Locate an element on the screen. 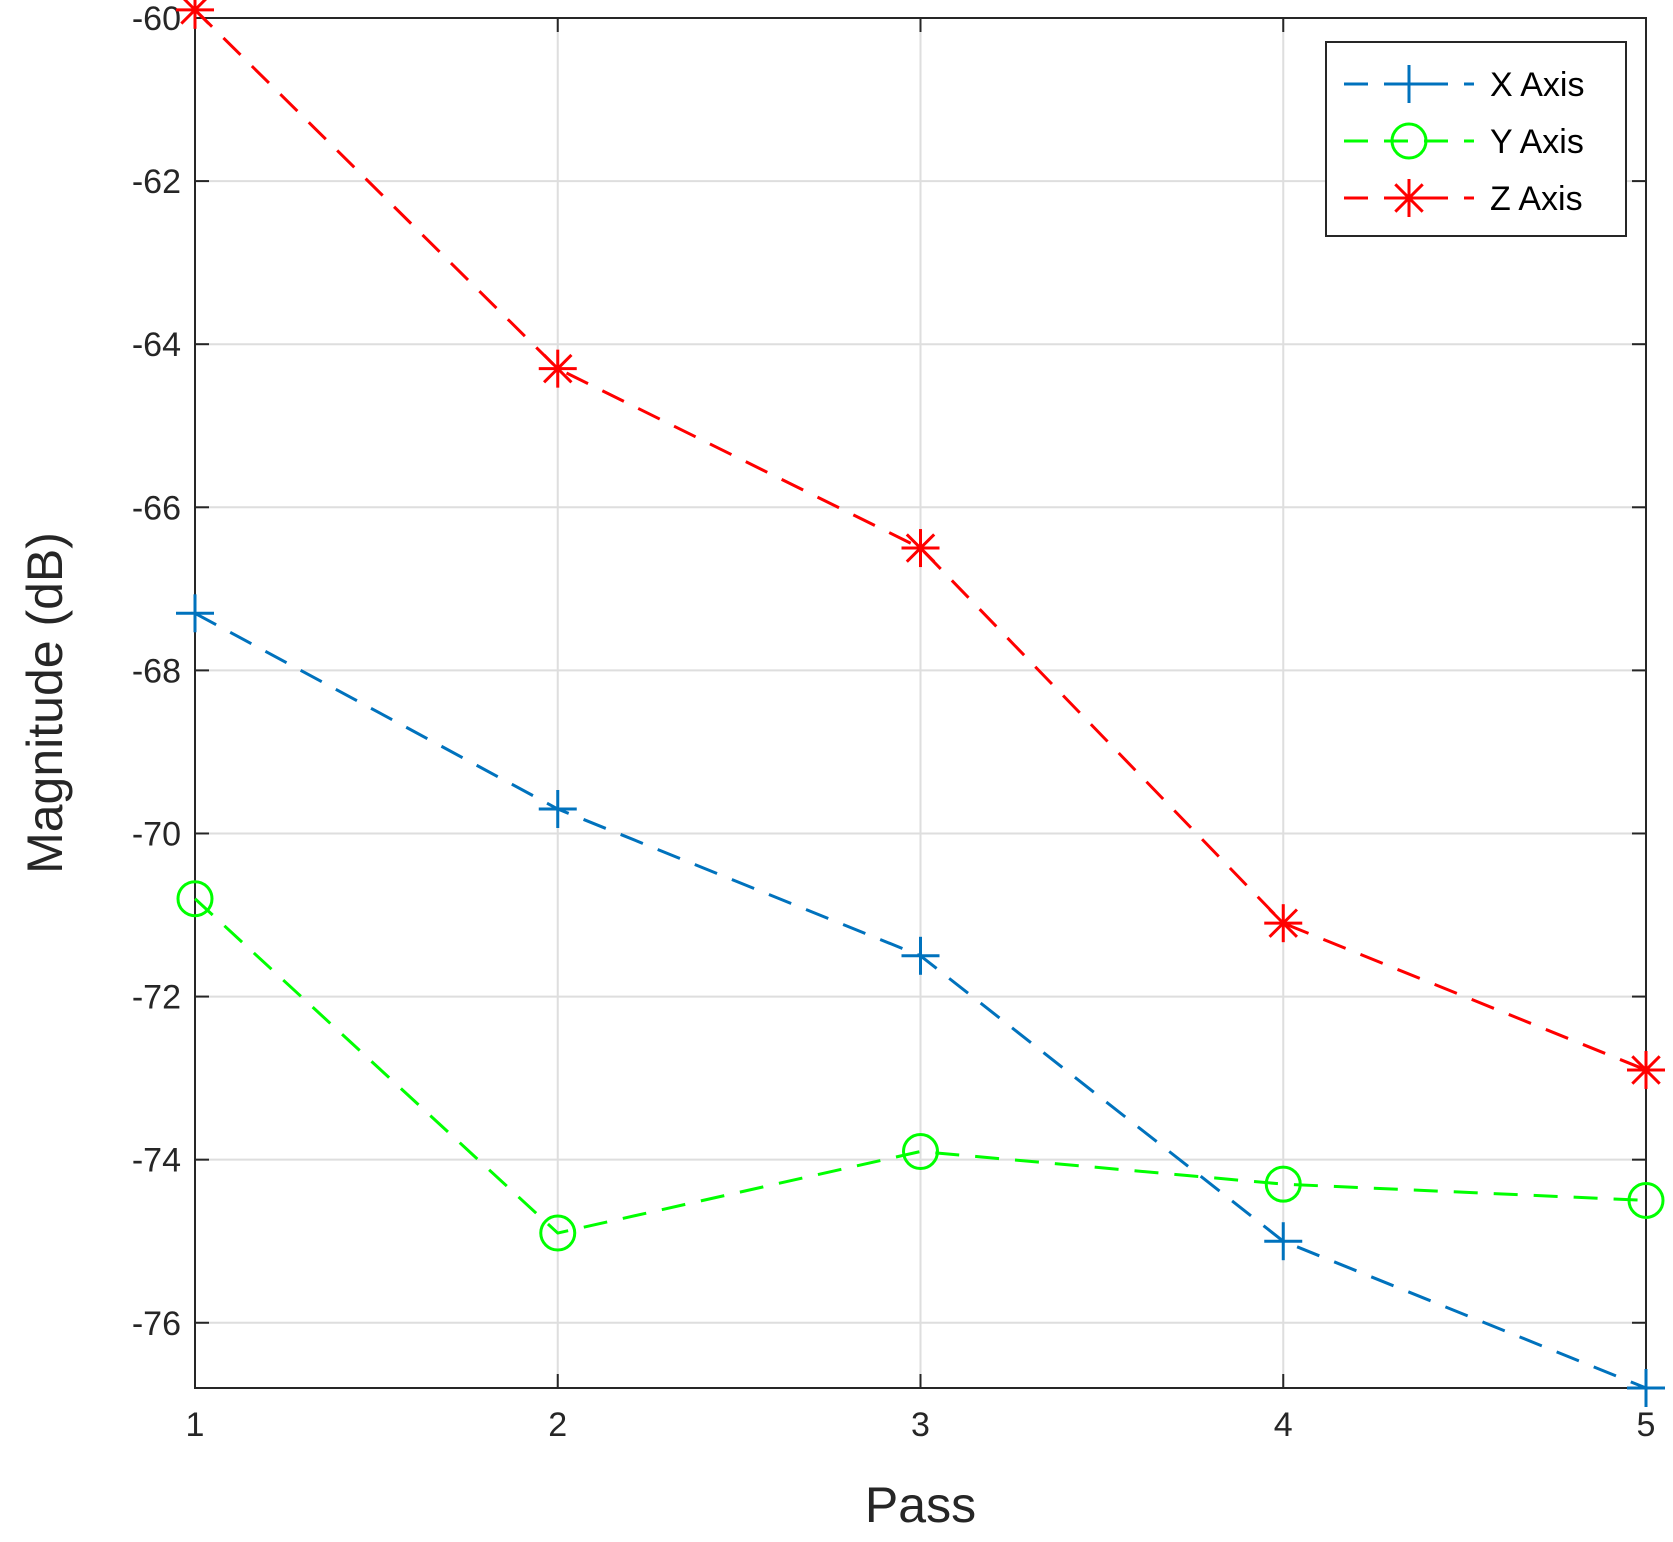 This screenshot has width=1673, height=1542. y-tick-label: -68 is located at coordinates (156, 671).